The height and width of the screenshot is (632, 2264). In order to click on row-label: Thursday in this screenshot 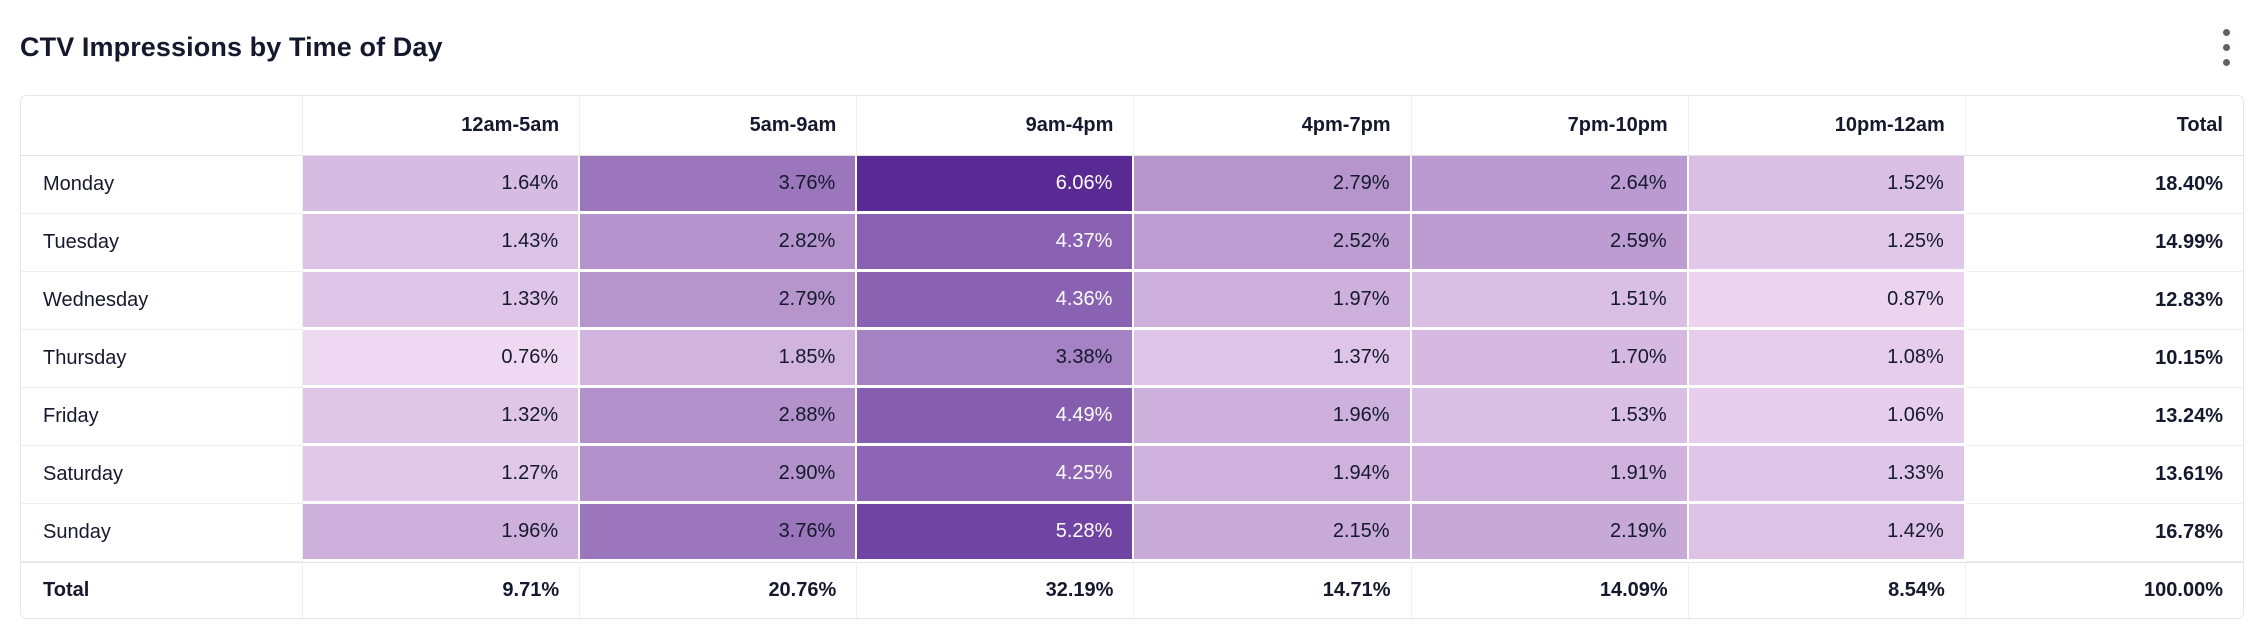, I will do `click(162, 359)`.